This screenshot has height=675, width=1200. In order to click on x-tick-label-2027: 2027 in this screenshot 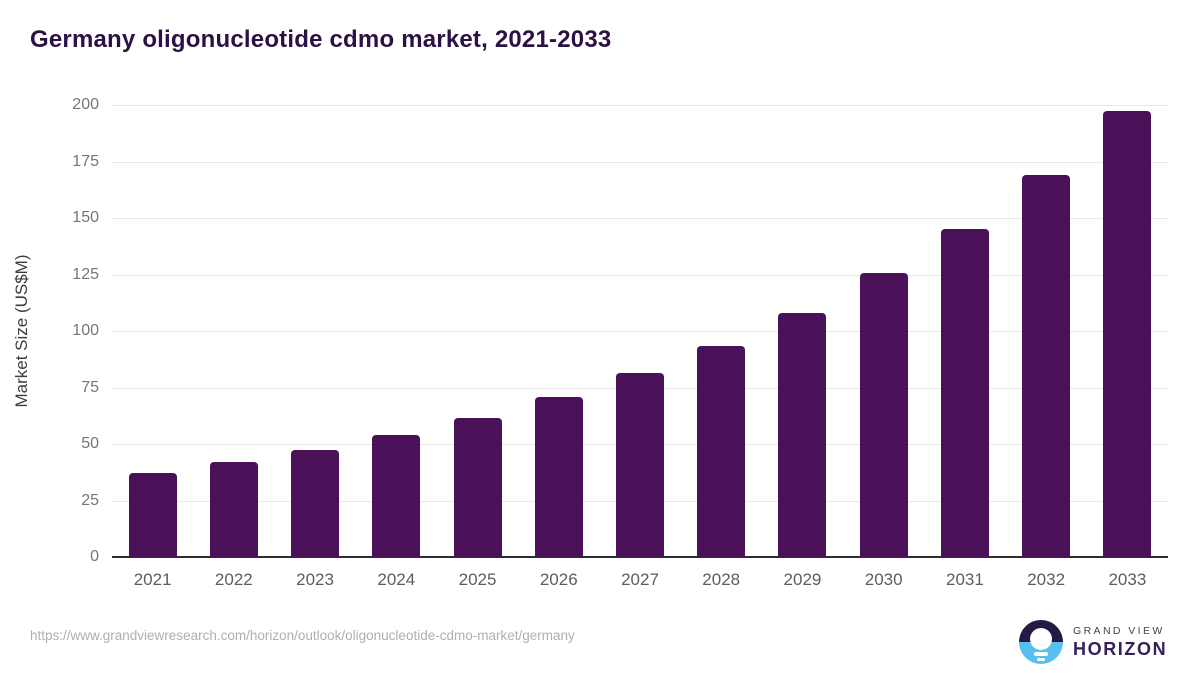, I will do `click(640, 579)`.